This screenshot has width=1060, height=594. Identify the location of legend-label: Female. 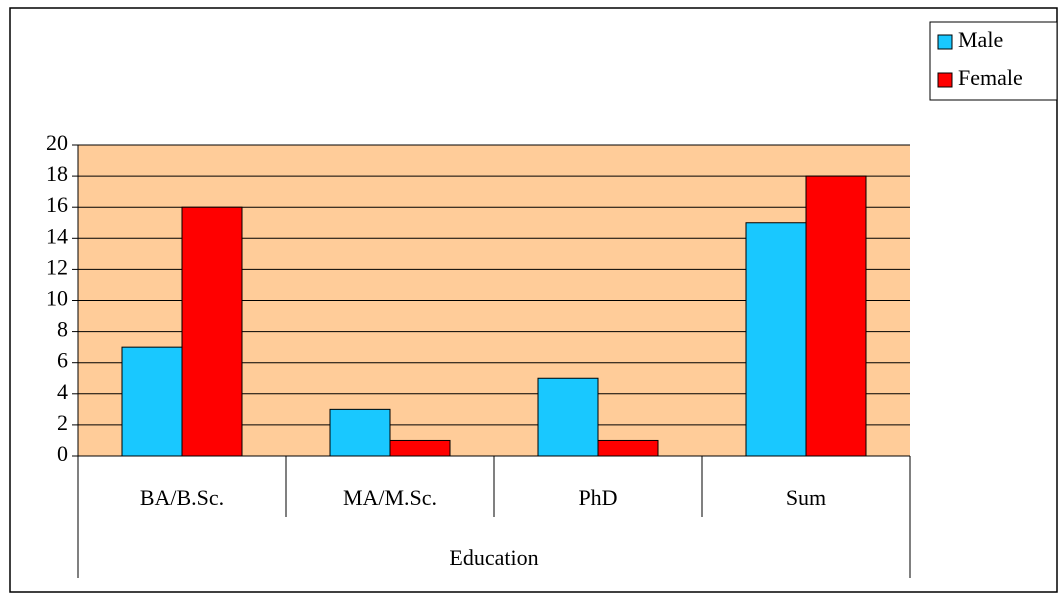
(990, 77).